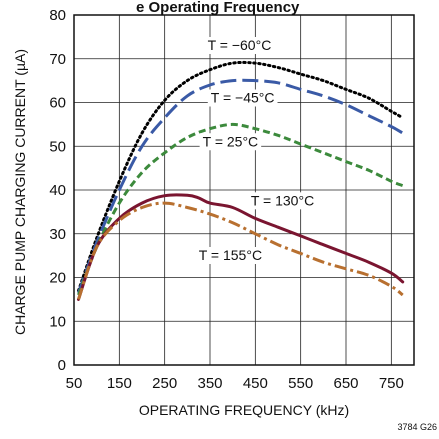 This screenshot has width=439, height=439. I want to click on y-tick-label: 10, so click(57, 321).